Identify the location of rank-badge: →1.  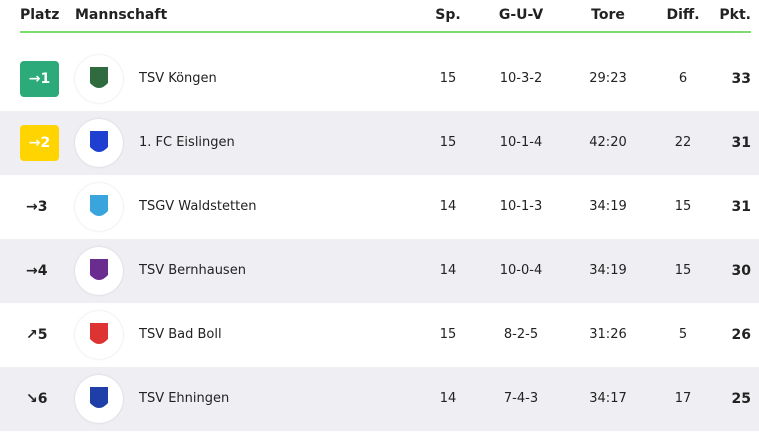
(39, 79).